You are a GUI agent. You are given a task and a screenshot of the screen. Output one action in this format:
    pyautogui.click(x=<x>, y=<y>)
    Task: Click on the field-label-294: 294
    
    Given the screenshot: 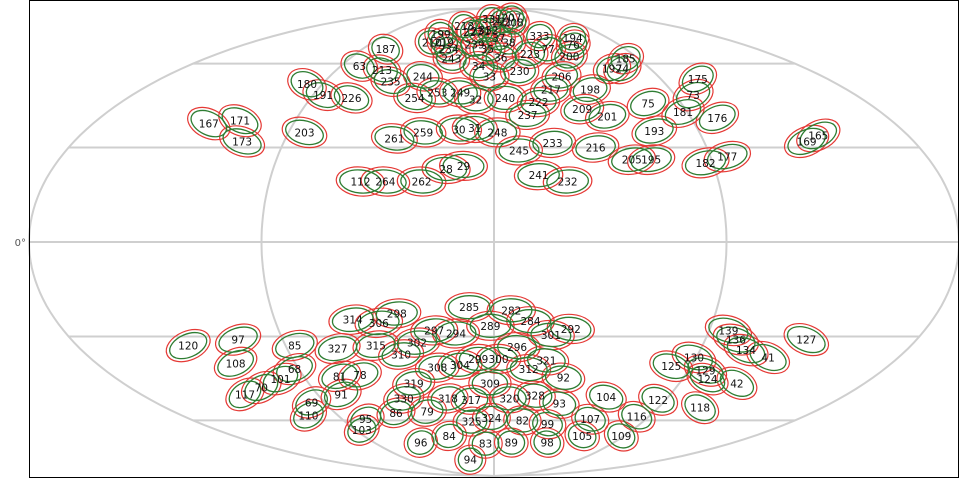 What is the action you would take?
    pyautogui.click(x=456, y=335)
    